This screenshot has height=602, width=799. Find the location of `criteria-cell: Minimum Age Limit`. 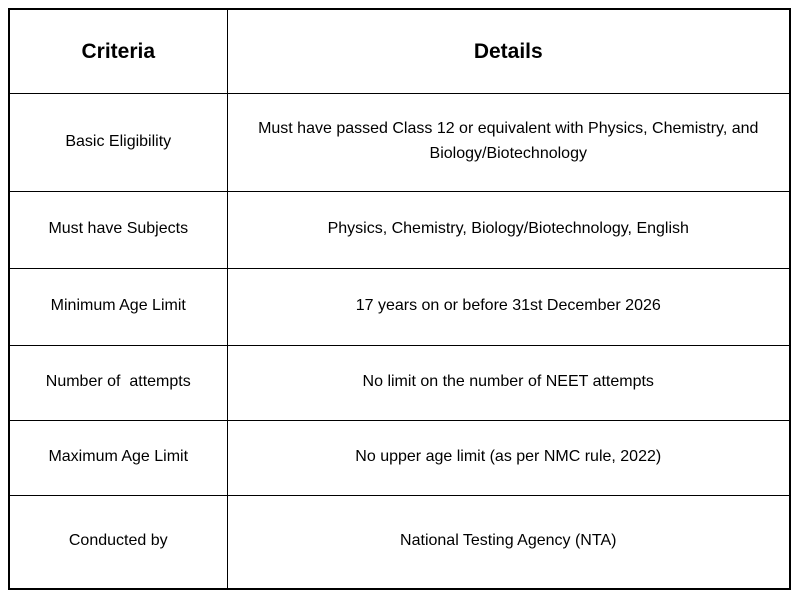

criteria-cell: Minimum Age Limit is located at coordinates (118, 306).